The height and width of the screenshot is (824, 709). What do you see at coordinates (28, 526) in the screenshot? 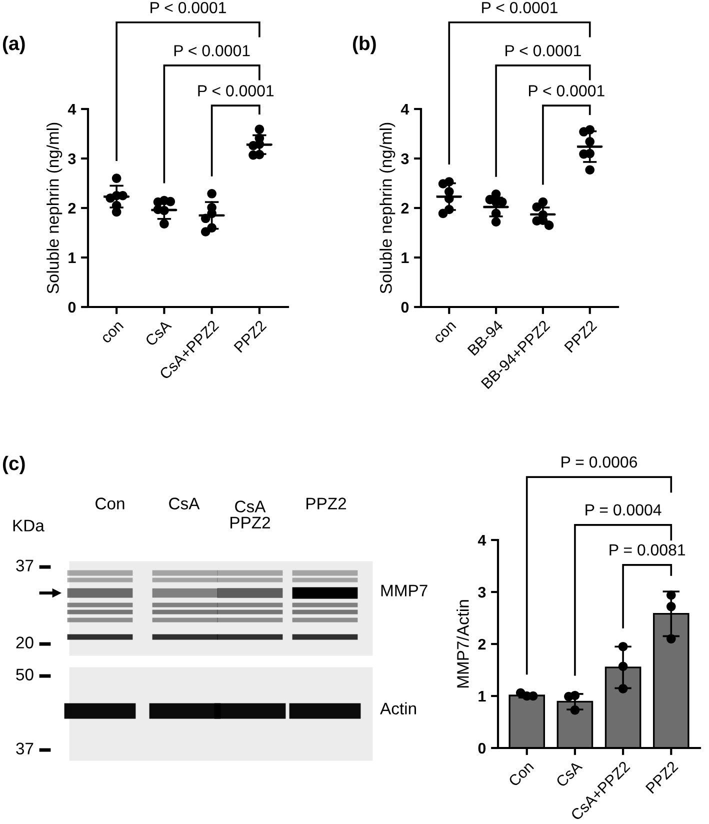
I see `text: KDa` at bounding box center [28, 526].